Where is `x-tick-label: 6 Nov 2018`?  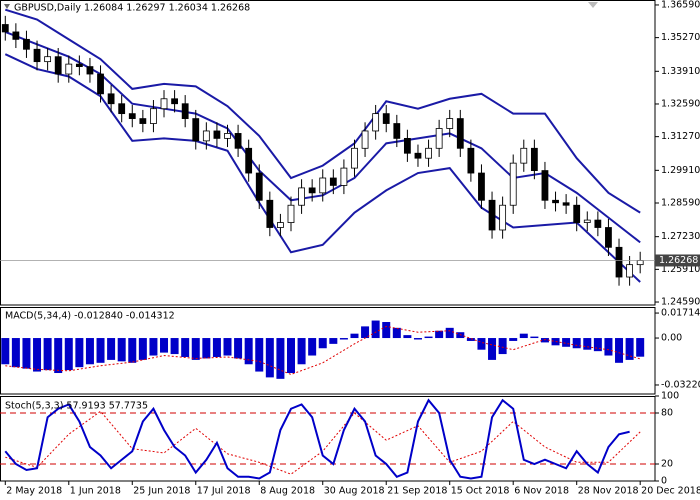 x-tick-label: 6 Nov 2018 is located at coordinates (541, 491).